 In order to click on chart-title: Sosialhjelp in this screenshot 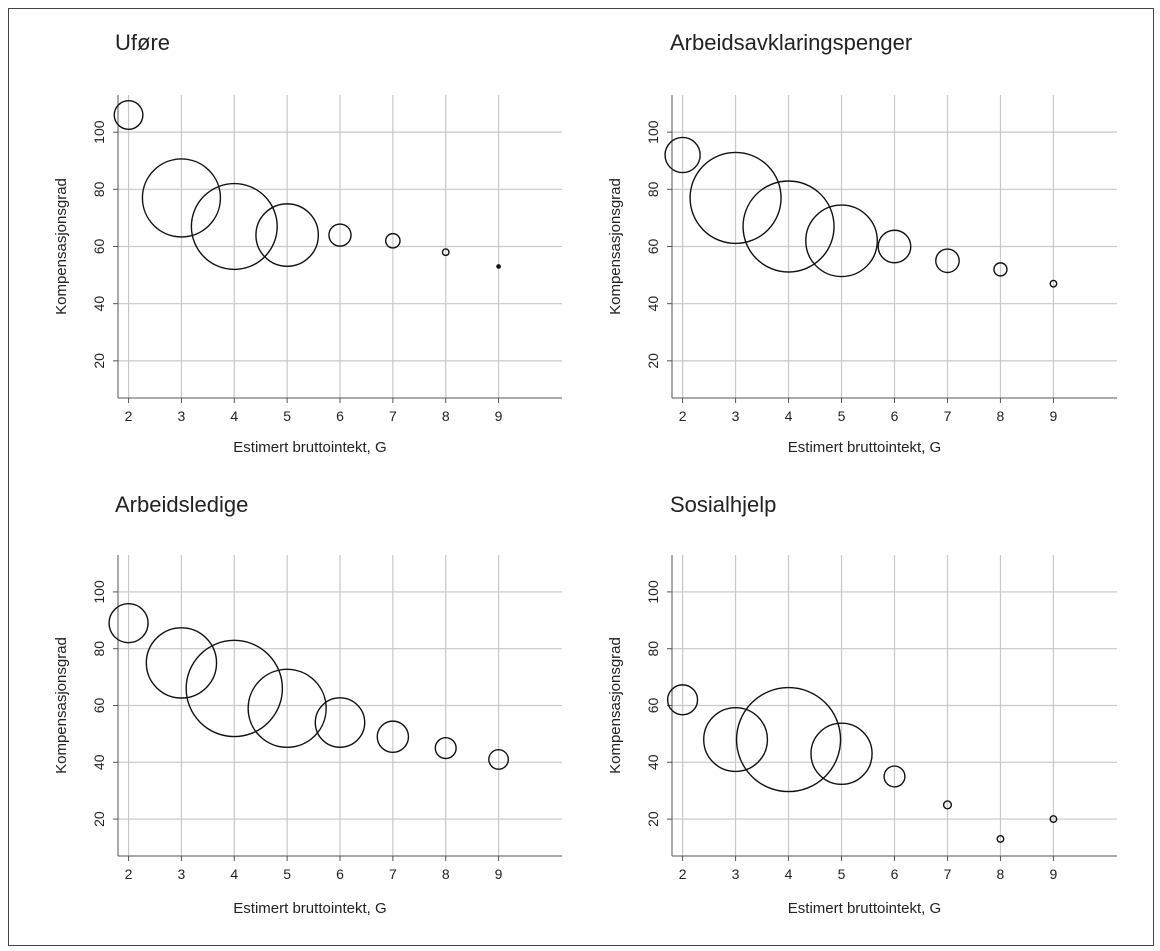, I will do `click(723, 504)`.